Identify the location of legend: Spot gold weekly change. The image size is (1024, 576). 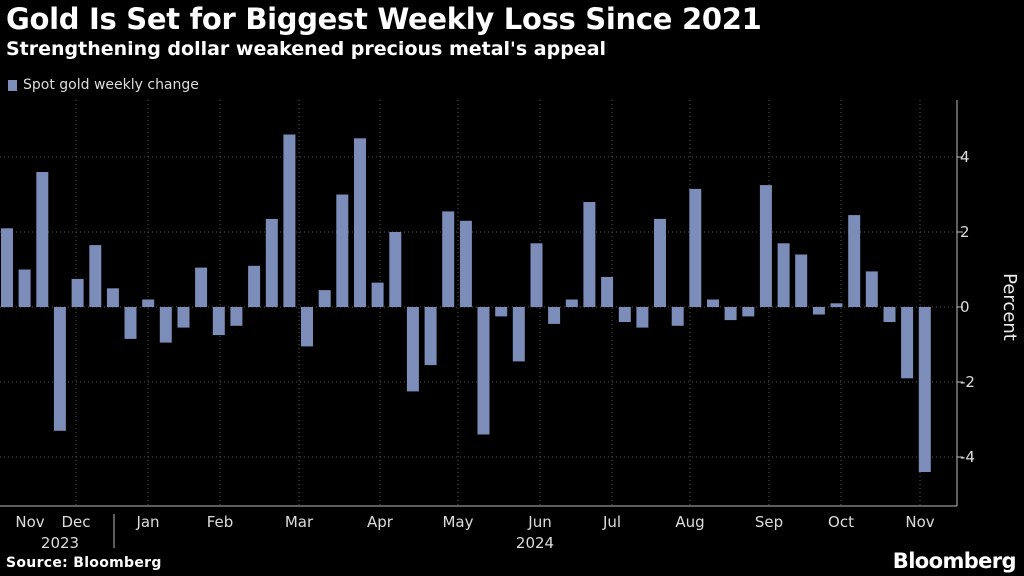
(103, 85).